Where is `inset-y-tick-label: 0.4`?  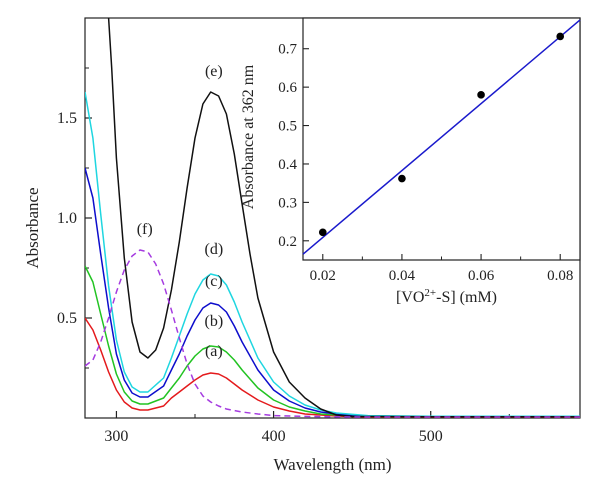 inset-y-tick-label: 0.4 is located at coordinates (287, 165).